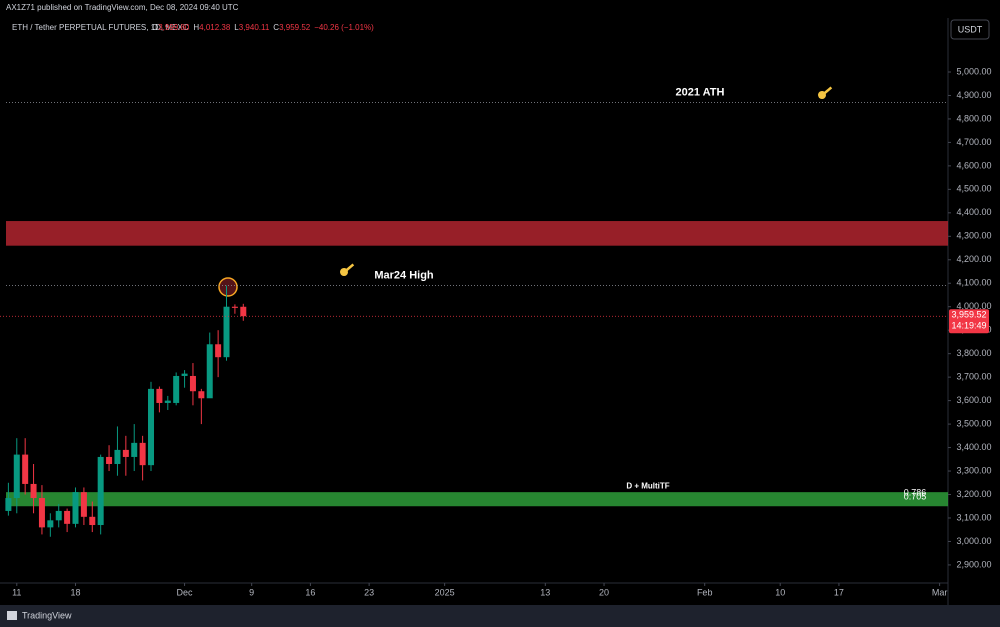 The image size is (1000, 627). Describe the element at coordinates (500, 616) in the screenshot. I see `footer-bar` at that location.